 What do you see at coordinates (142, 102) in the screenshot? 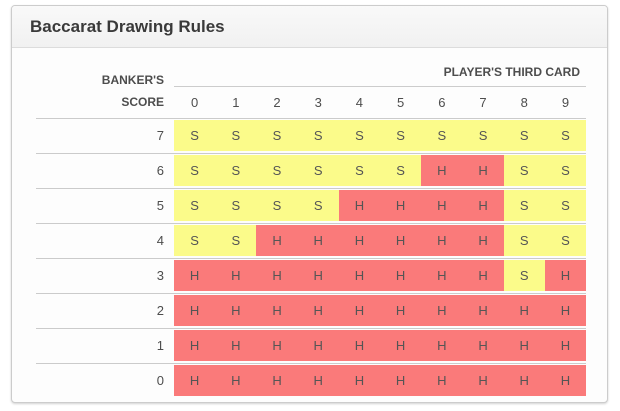
I see `score-label: SCORE` at bounding box center [142, 102].